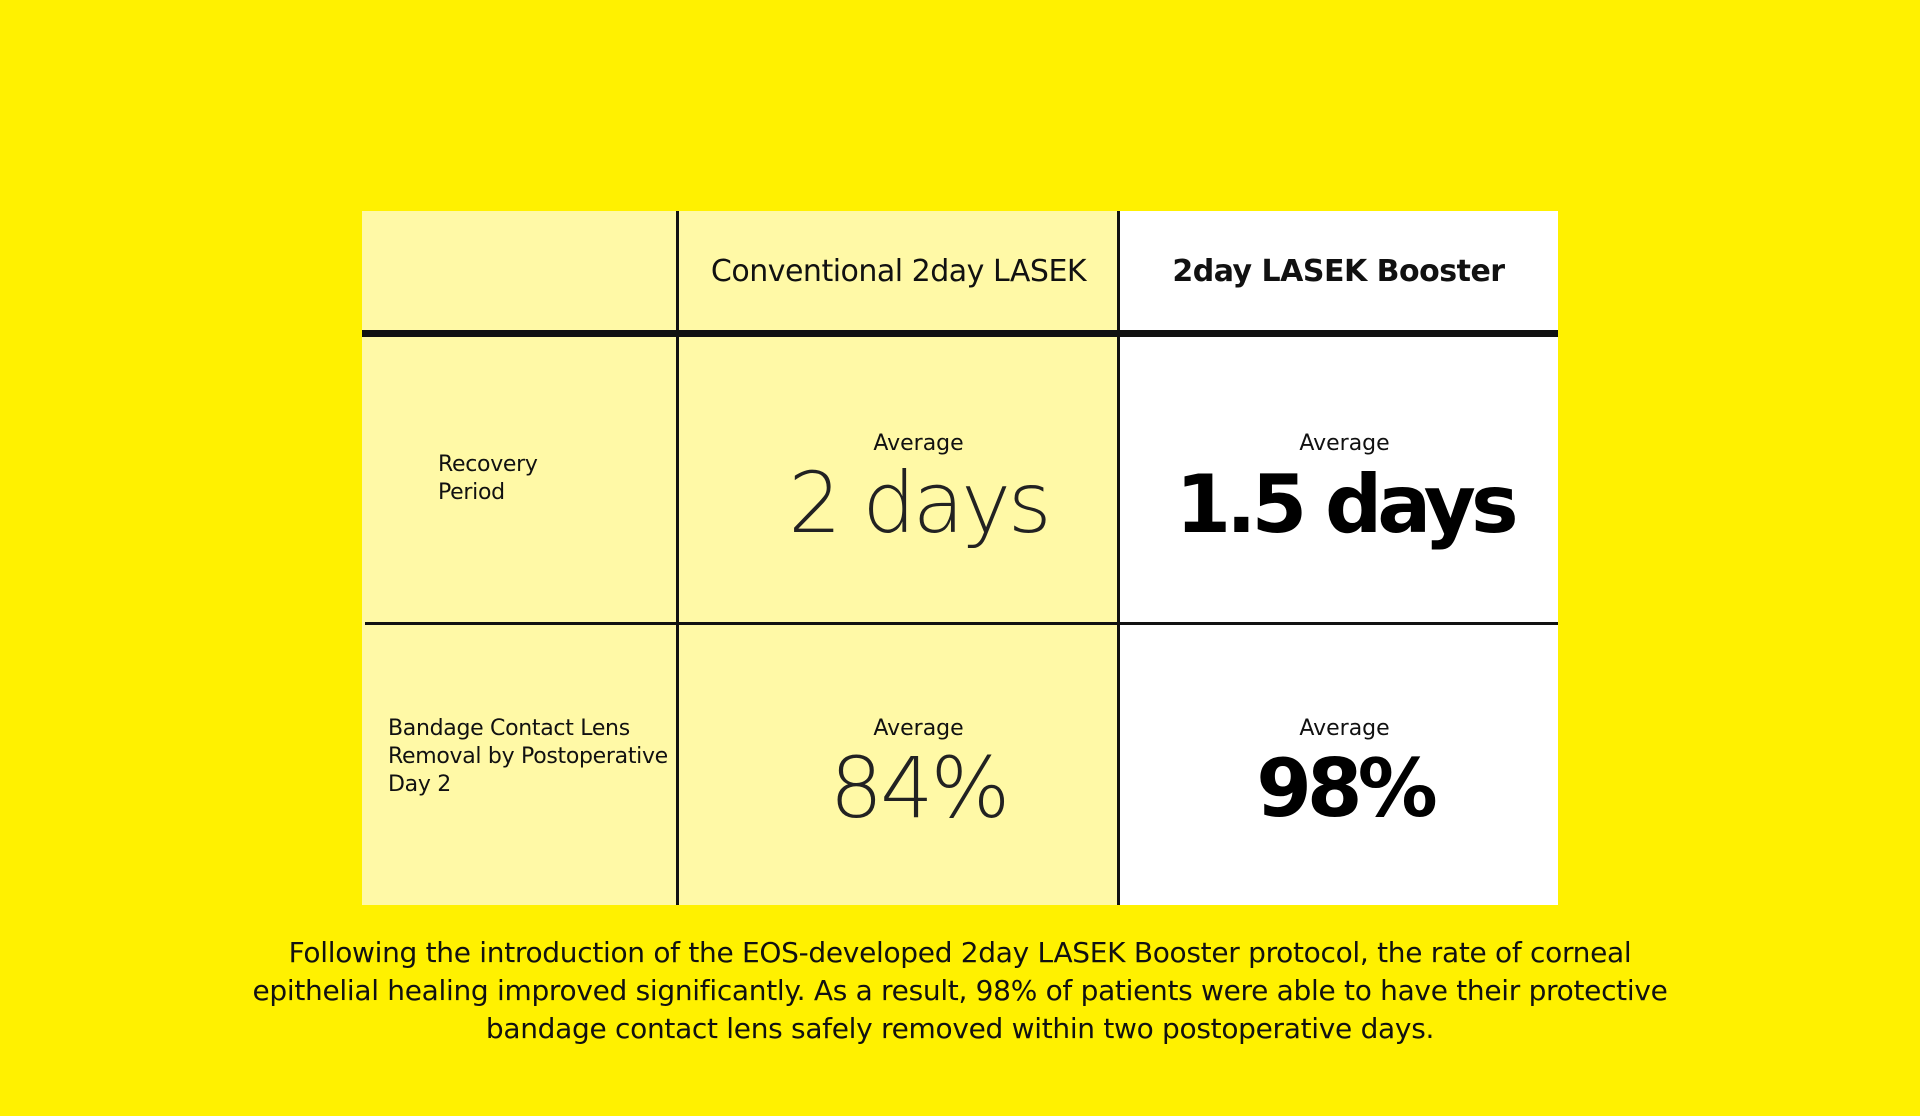 The width and height of the screenshot is (1920, 1116). I want to click on header-conventional: Conventional 2day LASEK, so click(898, 271).